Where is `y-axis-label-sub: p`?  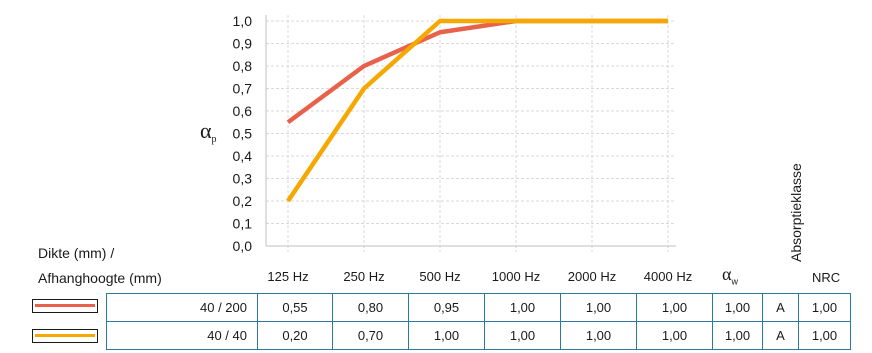
y-axis-label-sub: p is located at coordinates (214, 139).